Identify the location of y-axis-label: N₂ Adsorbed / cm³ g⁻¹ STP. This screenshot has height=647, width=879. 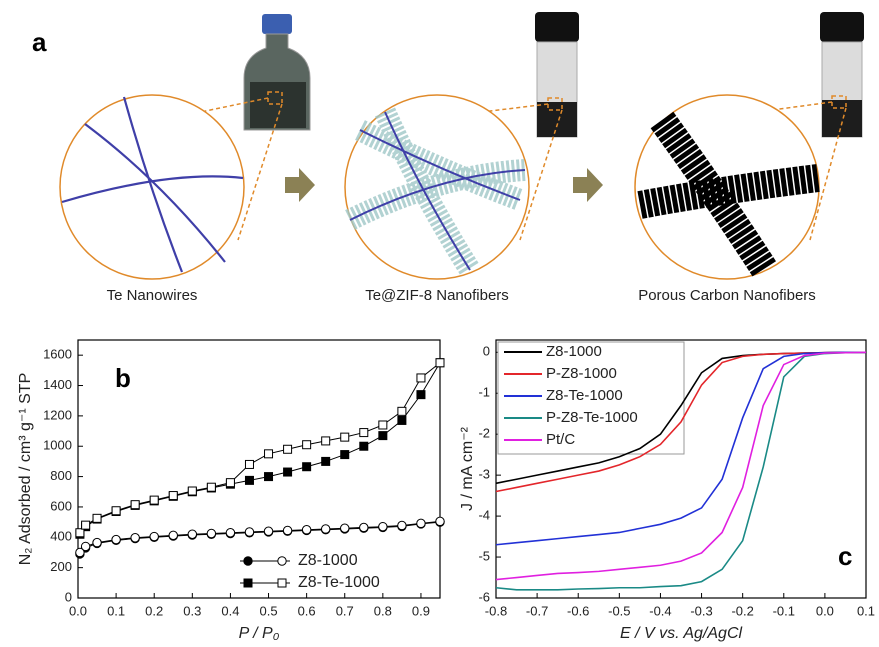
(25, 469).